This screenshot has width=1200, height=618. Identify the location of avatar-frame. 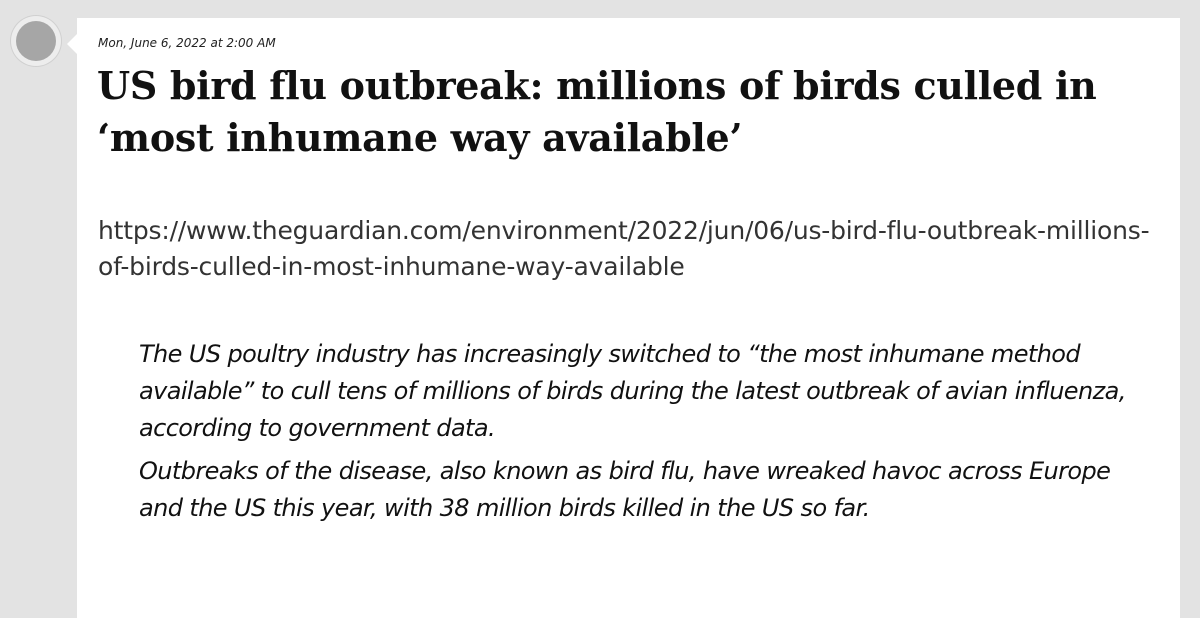
(36, 41).